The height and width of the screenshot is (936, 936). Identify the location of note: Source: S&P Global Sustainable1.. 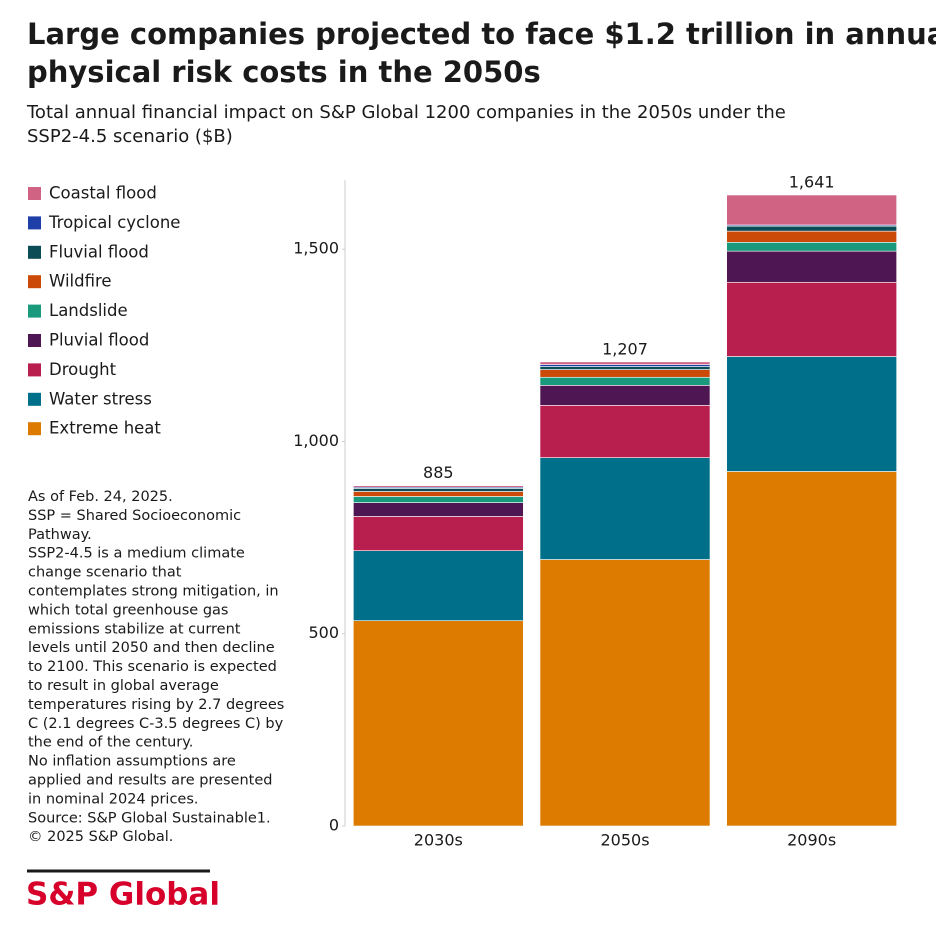
(149, 818).